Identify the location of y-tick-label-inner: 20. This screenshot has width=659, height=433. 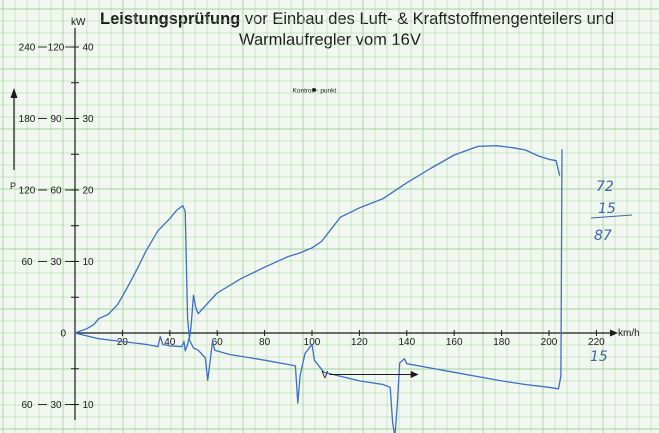
(88, 191).